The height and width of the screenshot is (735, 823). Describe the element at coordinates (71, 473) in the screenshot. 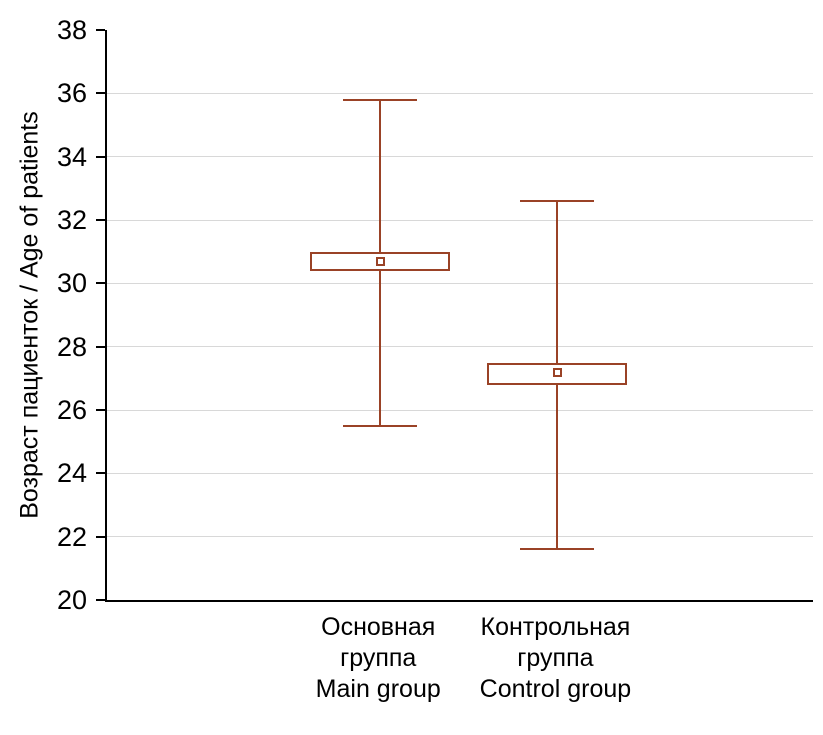

I see `y-tick-label: 24` at that location.